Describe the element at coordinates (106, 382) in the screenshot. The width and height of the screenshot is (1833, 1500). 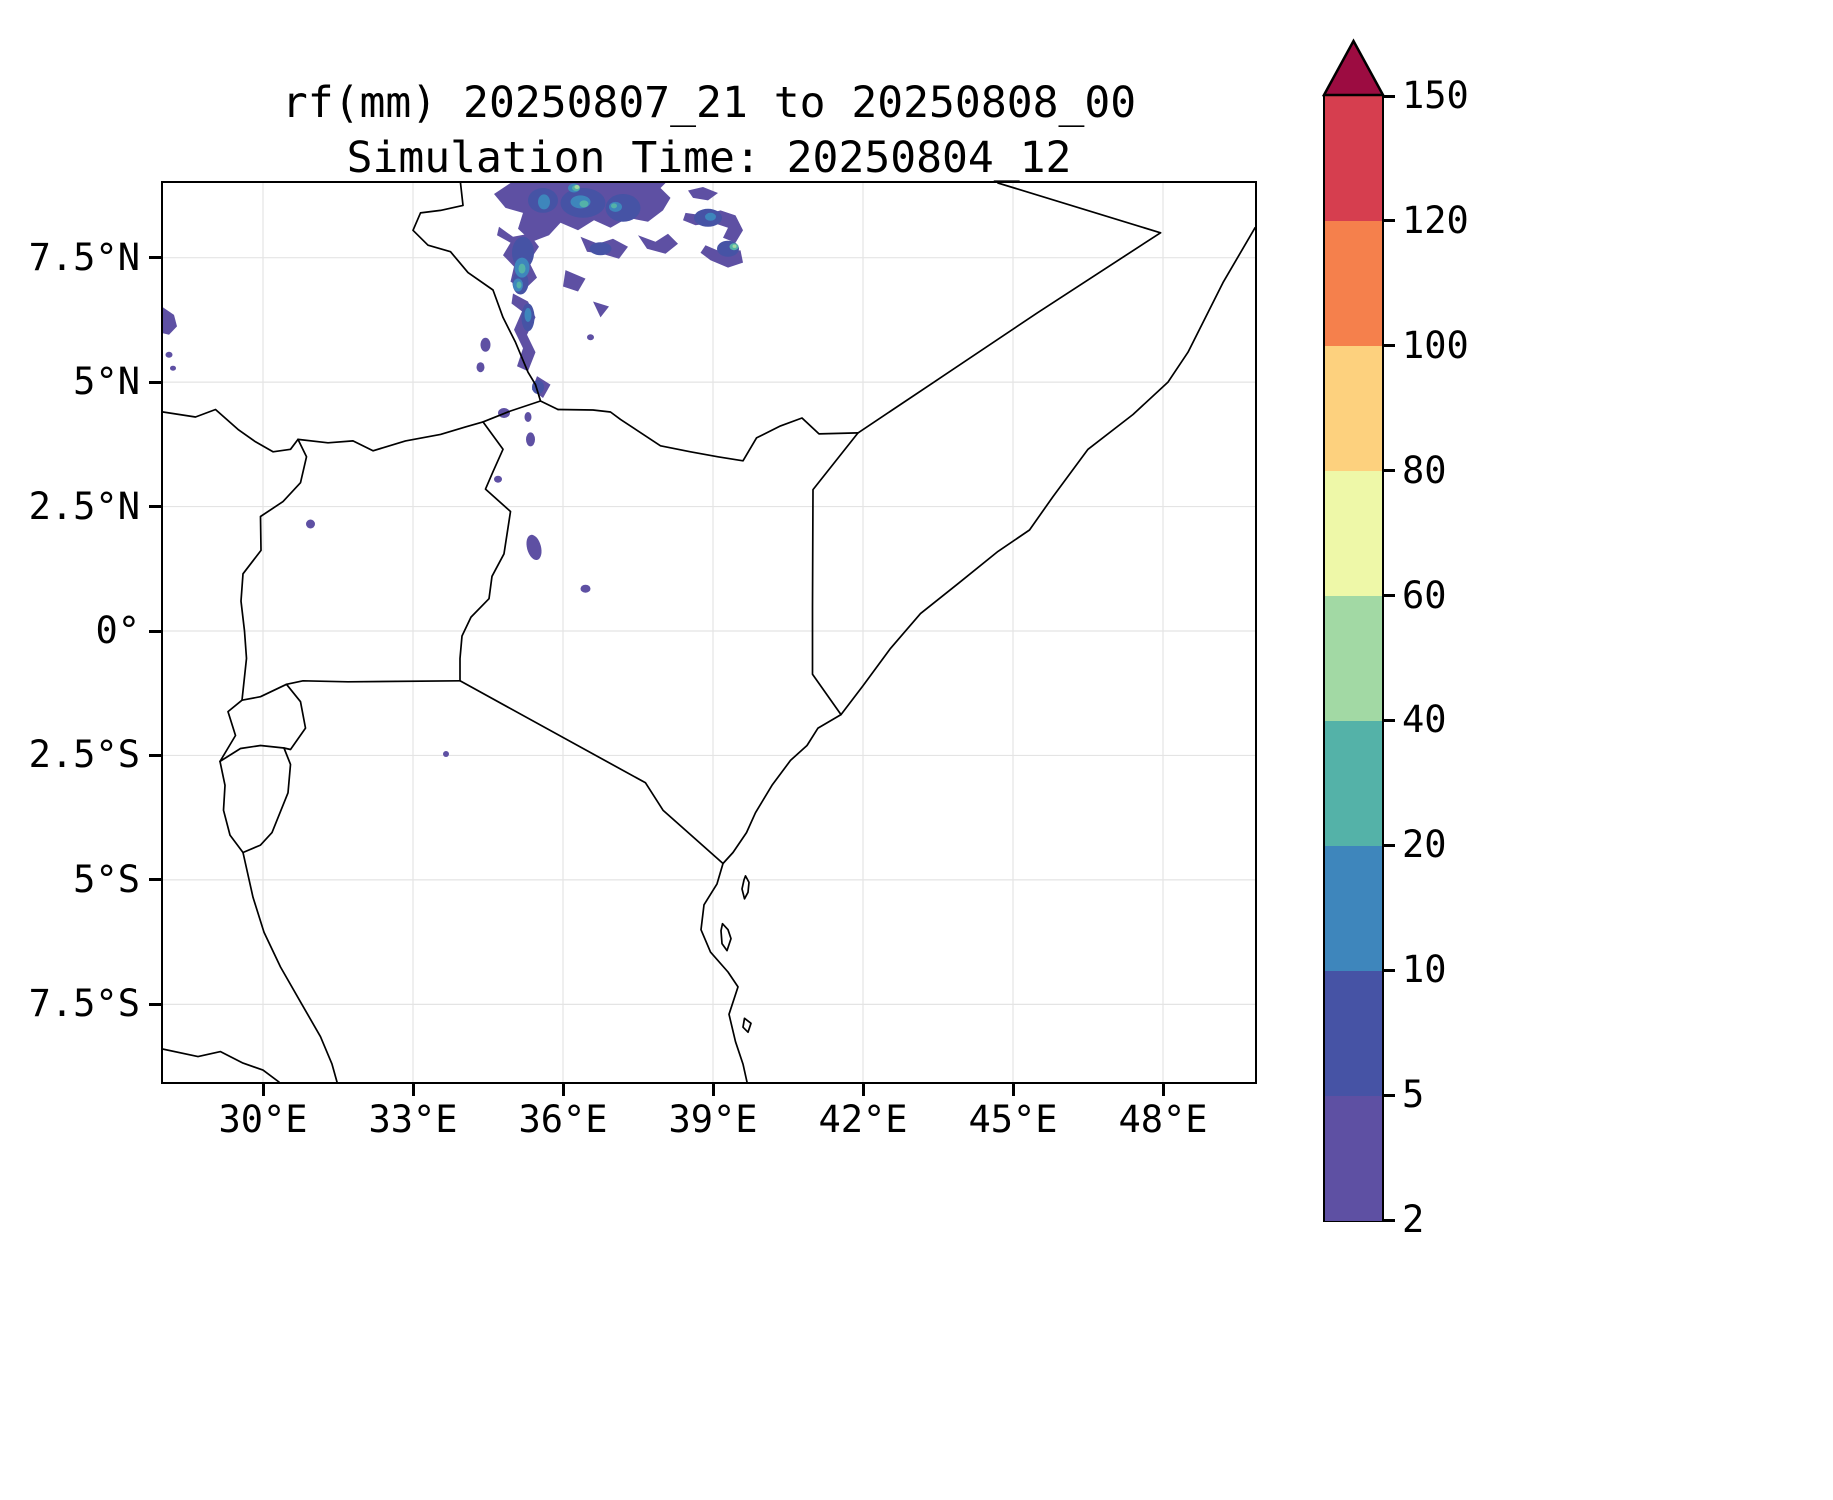
I see `y-tick-label: 5°N` at that location.